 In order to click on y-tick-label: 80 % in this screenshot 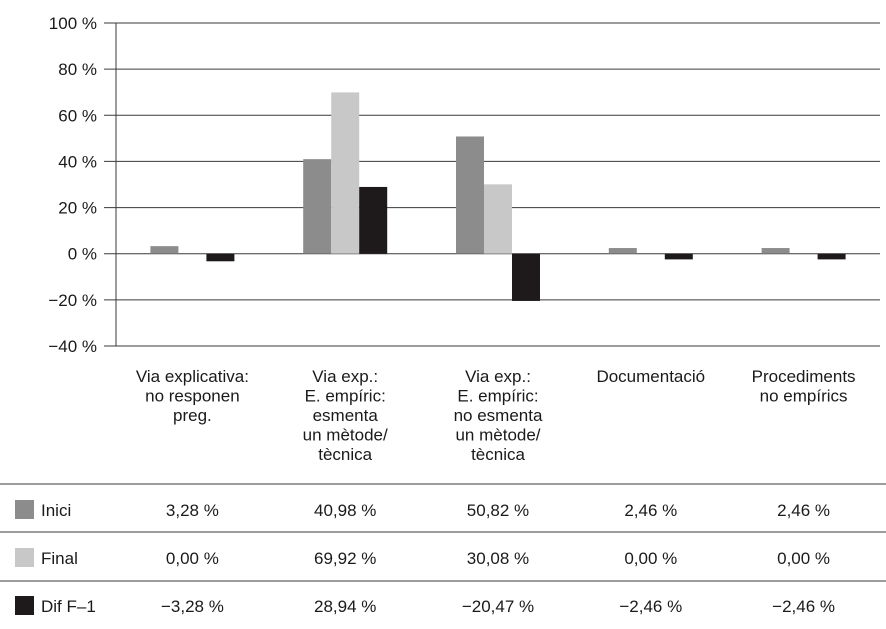, I will do `click(77, 69)`.